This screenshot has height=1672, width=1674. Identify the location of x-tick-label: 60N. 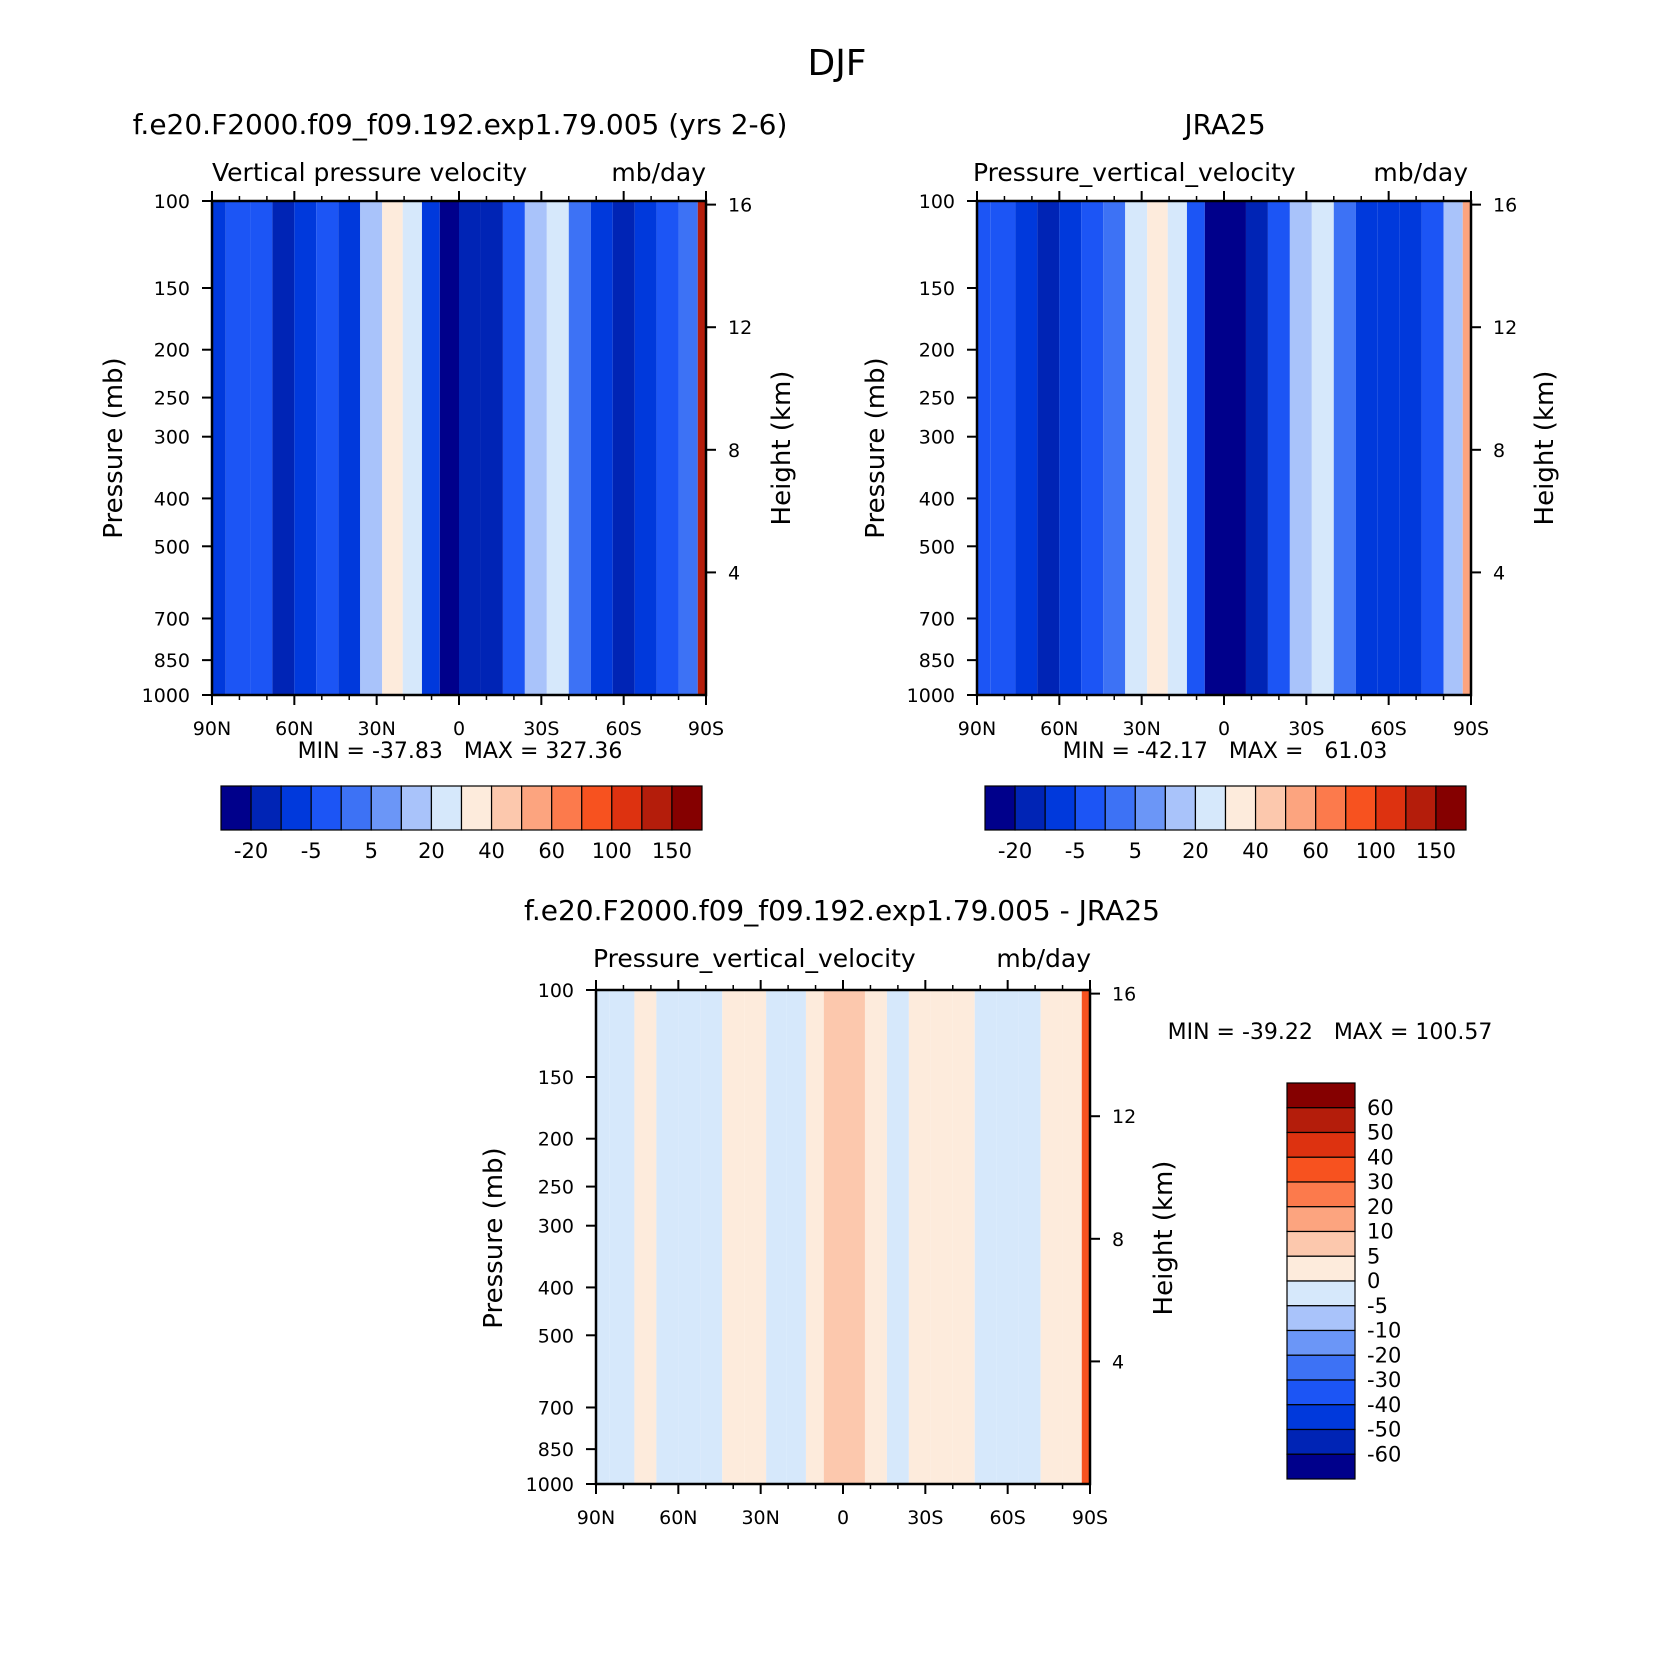
(678, 1518).